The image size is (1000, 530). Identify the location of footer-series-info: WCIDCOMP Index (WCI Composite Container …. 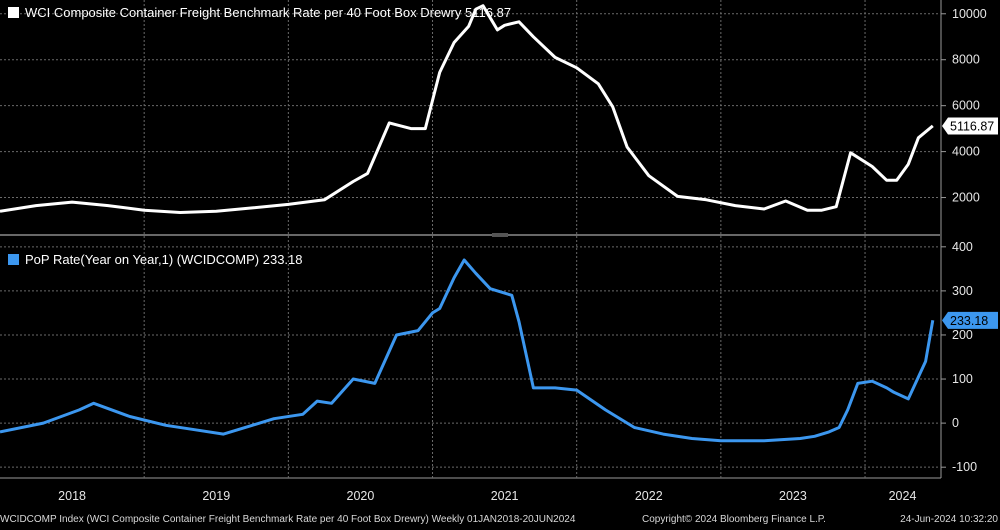
(288, 519).